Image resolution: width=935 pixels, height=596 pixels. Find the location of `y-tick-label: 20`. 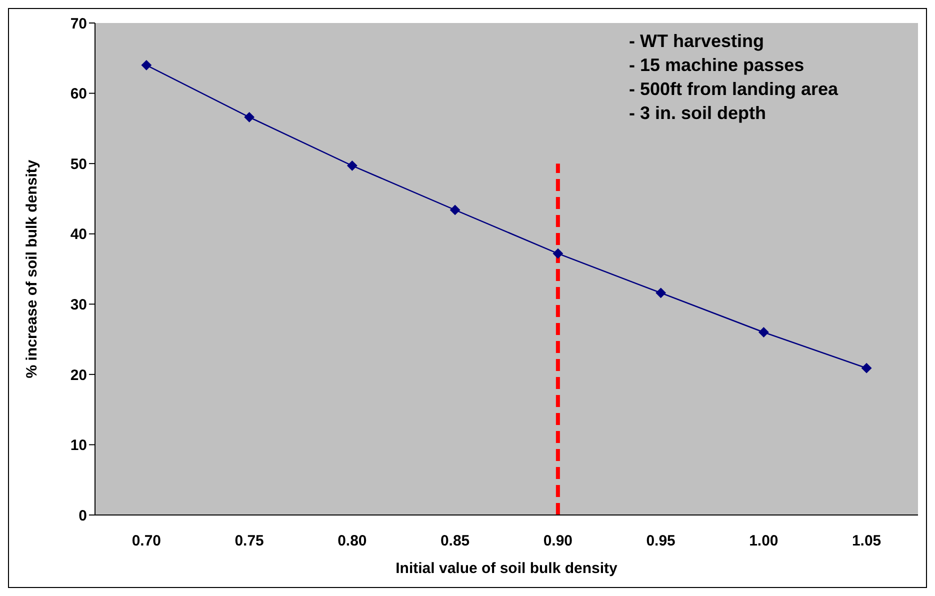

y-tick-label: 20 is located at coordinates (78, 375).